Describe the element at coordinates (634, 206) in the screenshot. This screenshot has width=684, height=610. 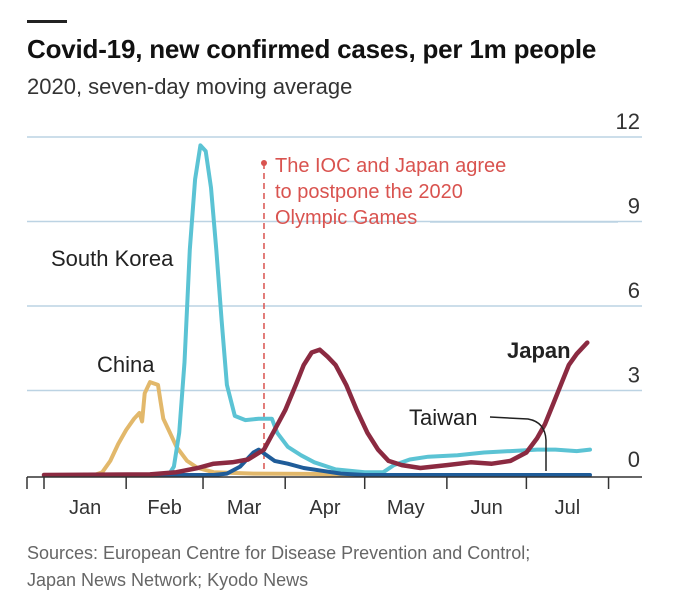
I see `y-tick-label: 9` at that location.